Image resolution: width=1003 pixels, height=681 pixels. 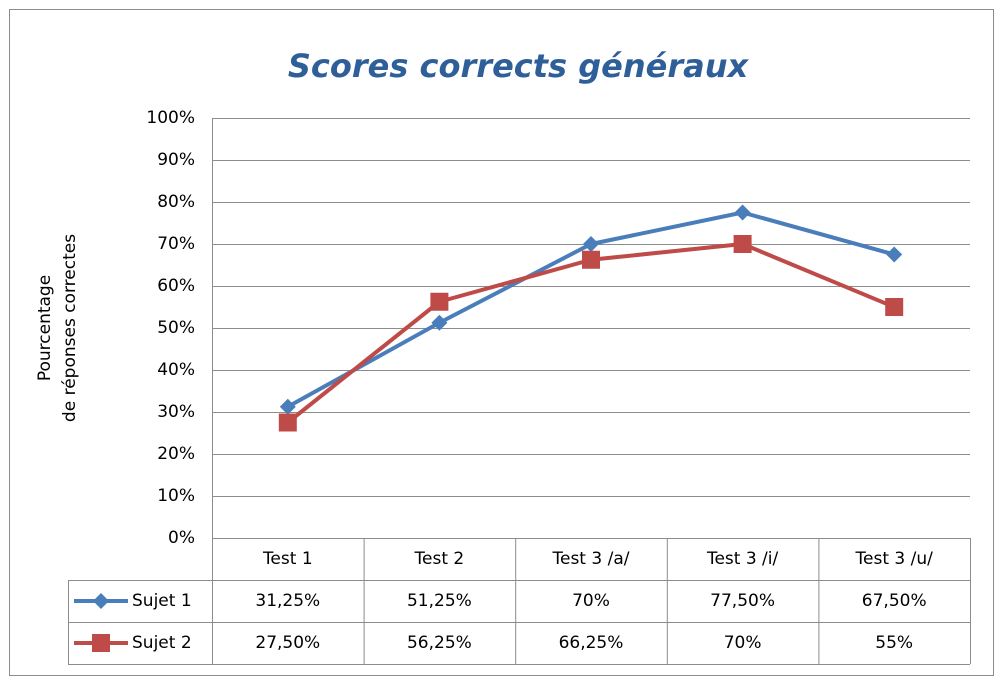 I want to click on chart-title: Scores corrects généraux, so click(x=519, y=66).